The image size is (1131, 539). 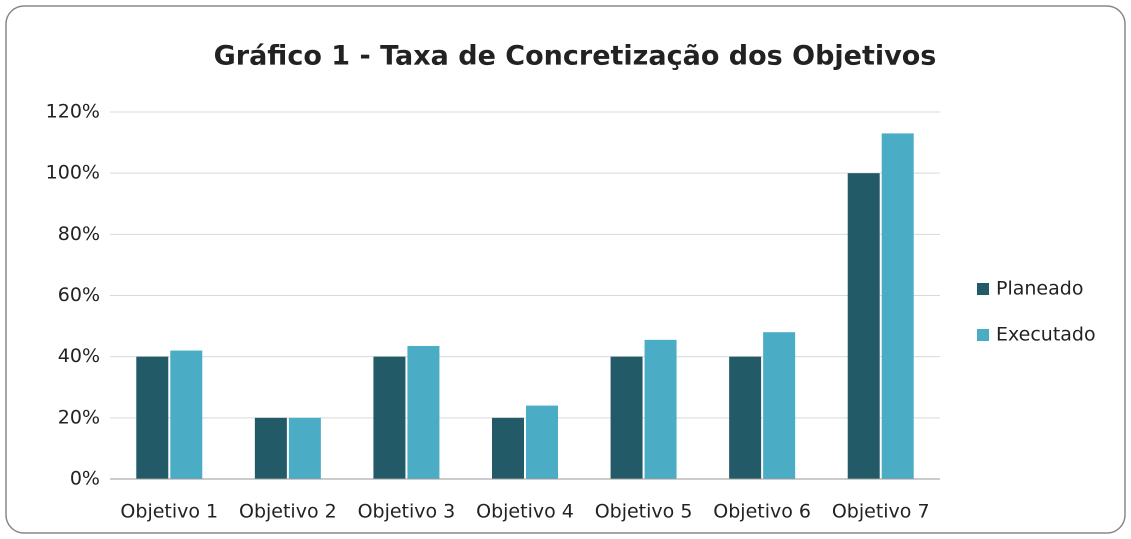 What do you see at coordinates (79, 356) in the screenshot?
I see `y-tick-label: 40%` at bounding box center [79, 356].